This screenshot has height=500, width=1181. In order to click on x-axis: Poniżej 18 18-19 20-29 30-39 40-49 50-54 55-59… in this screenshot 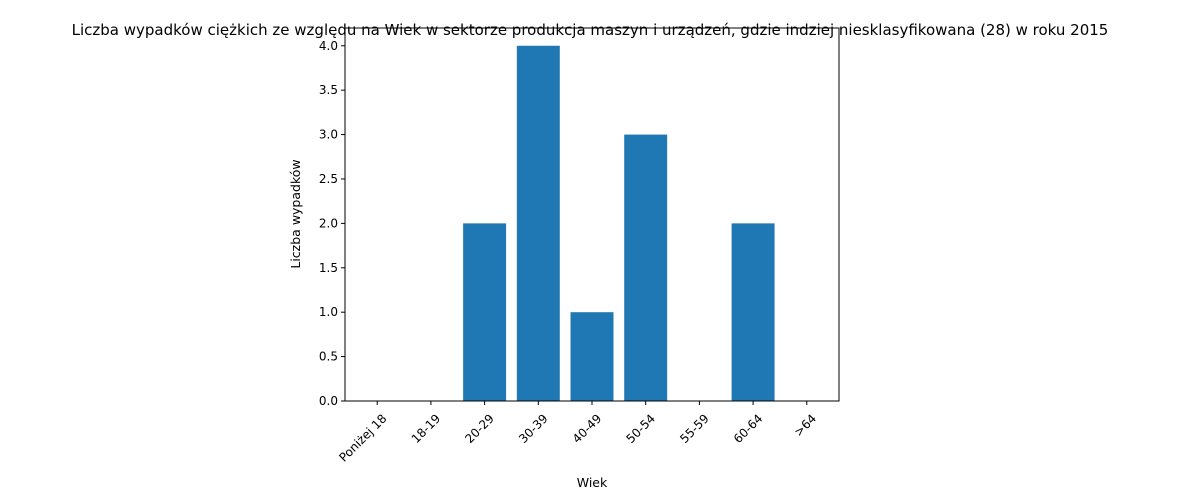, I will do `click(577, 433)`.